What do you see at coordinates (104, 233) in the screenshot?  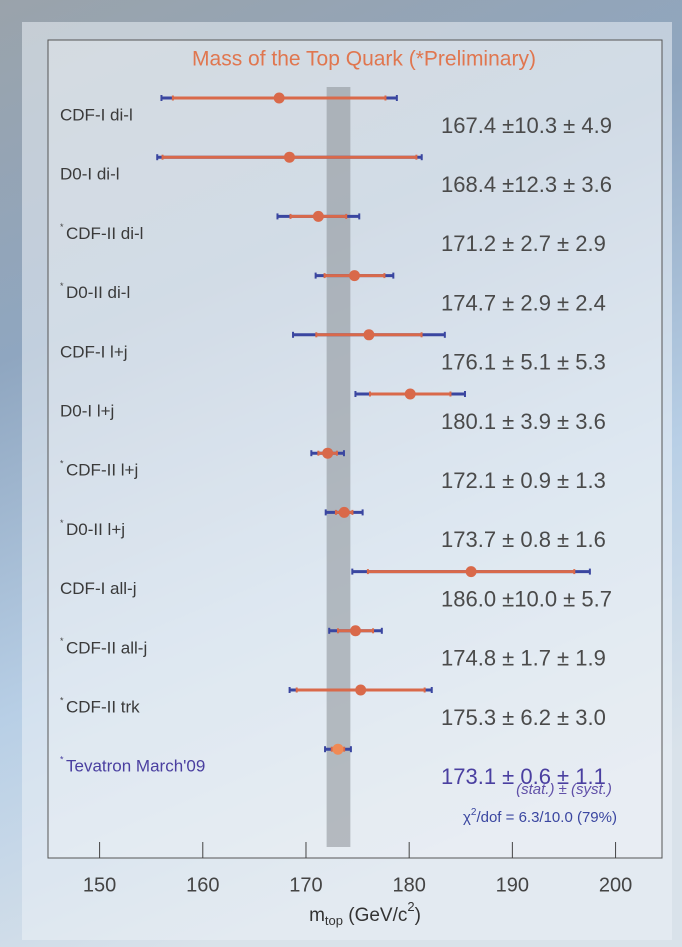 I see `category-label: CDF-II di-l` at bounding box center [104, 233].